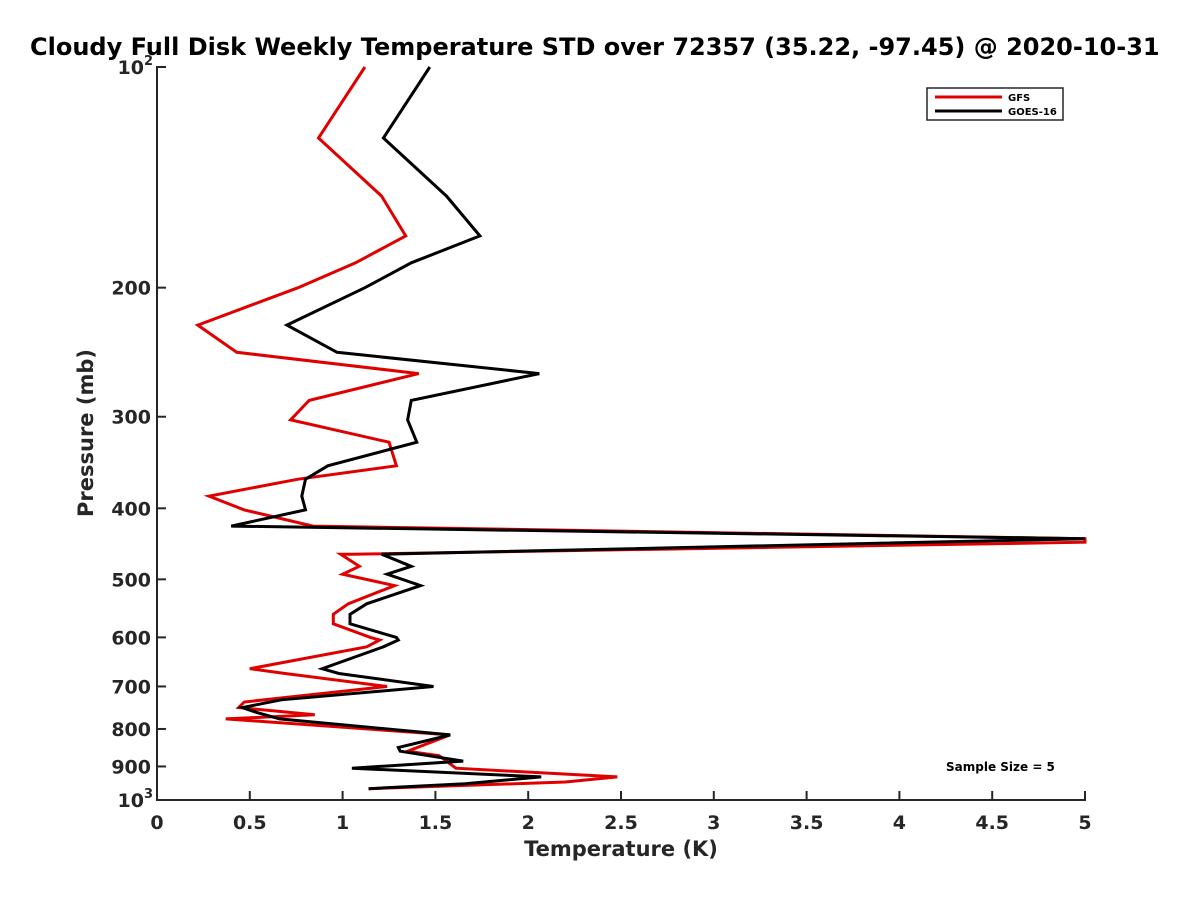 This screenshot has height=900, width=1200. What do you see at coordinates (131, 418) in the screenshot?
I see `y-tick-label: 300` at bounding box center [131, 418].